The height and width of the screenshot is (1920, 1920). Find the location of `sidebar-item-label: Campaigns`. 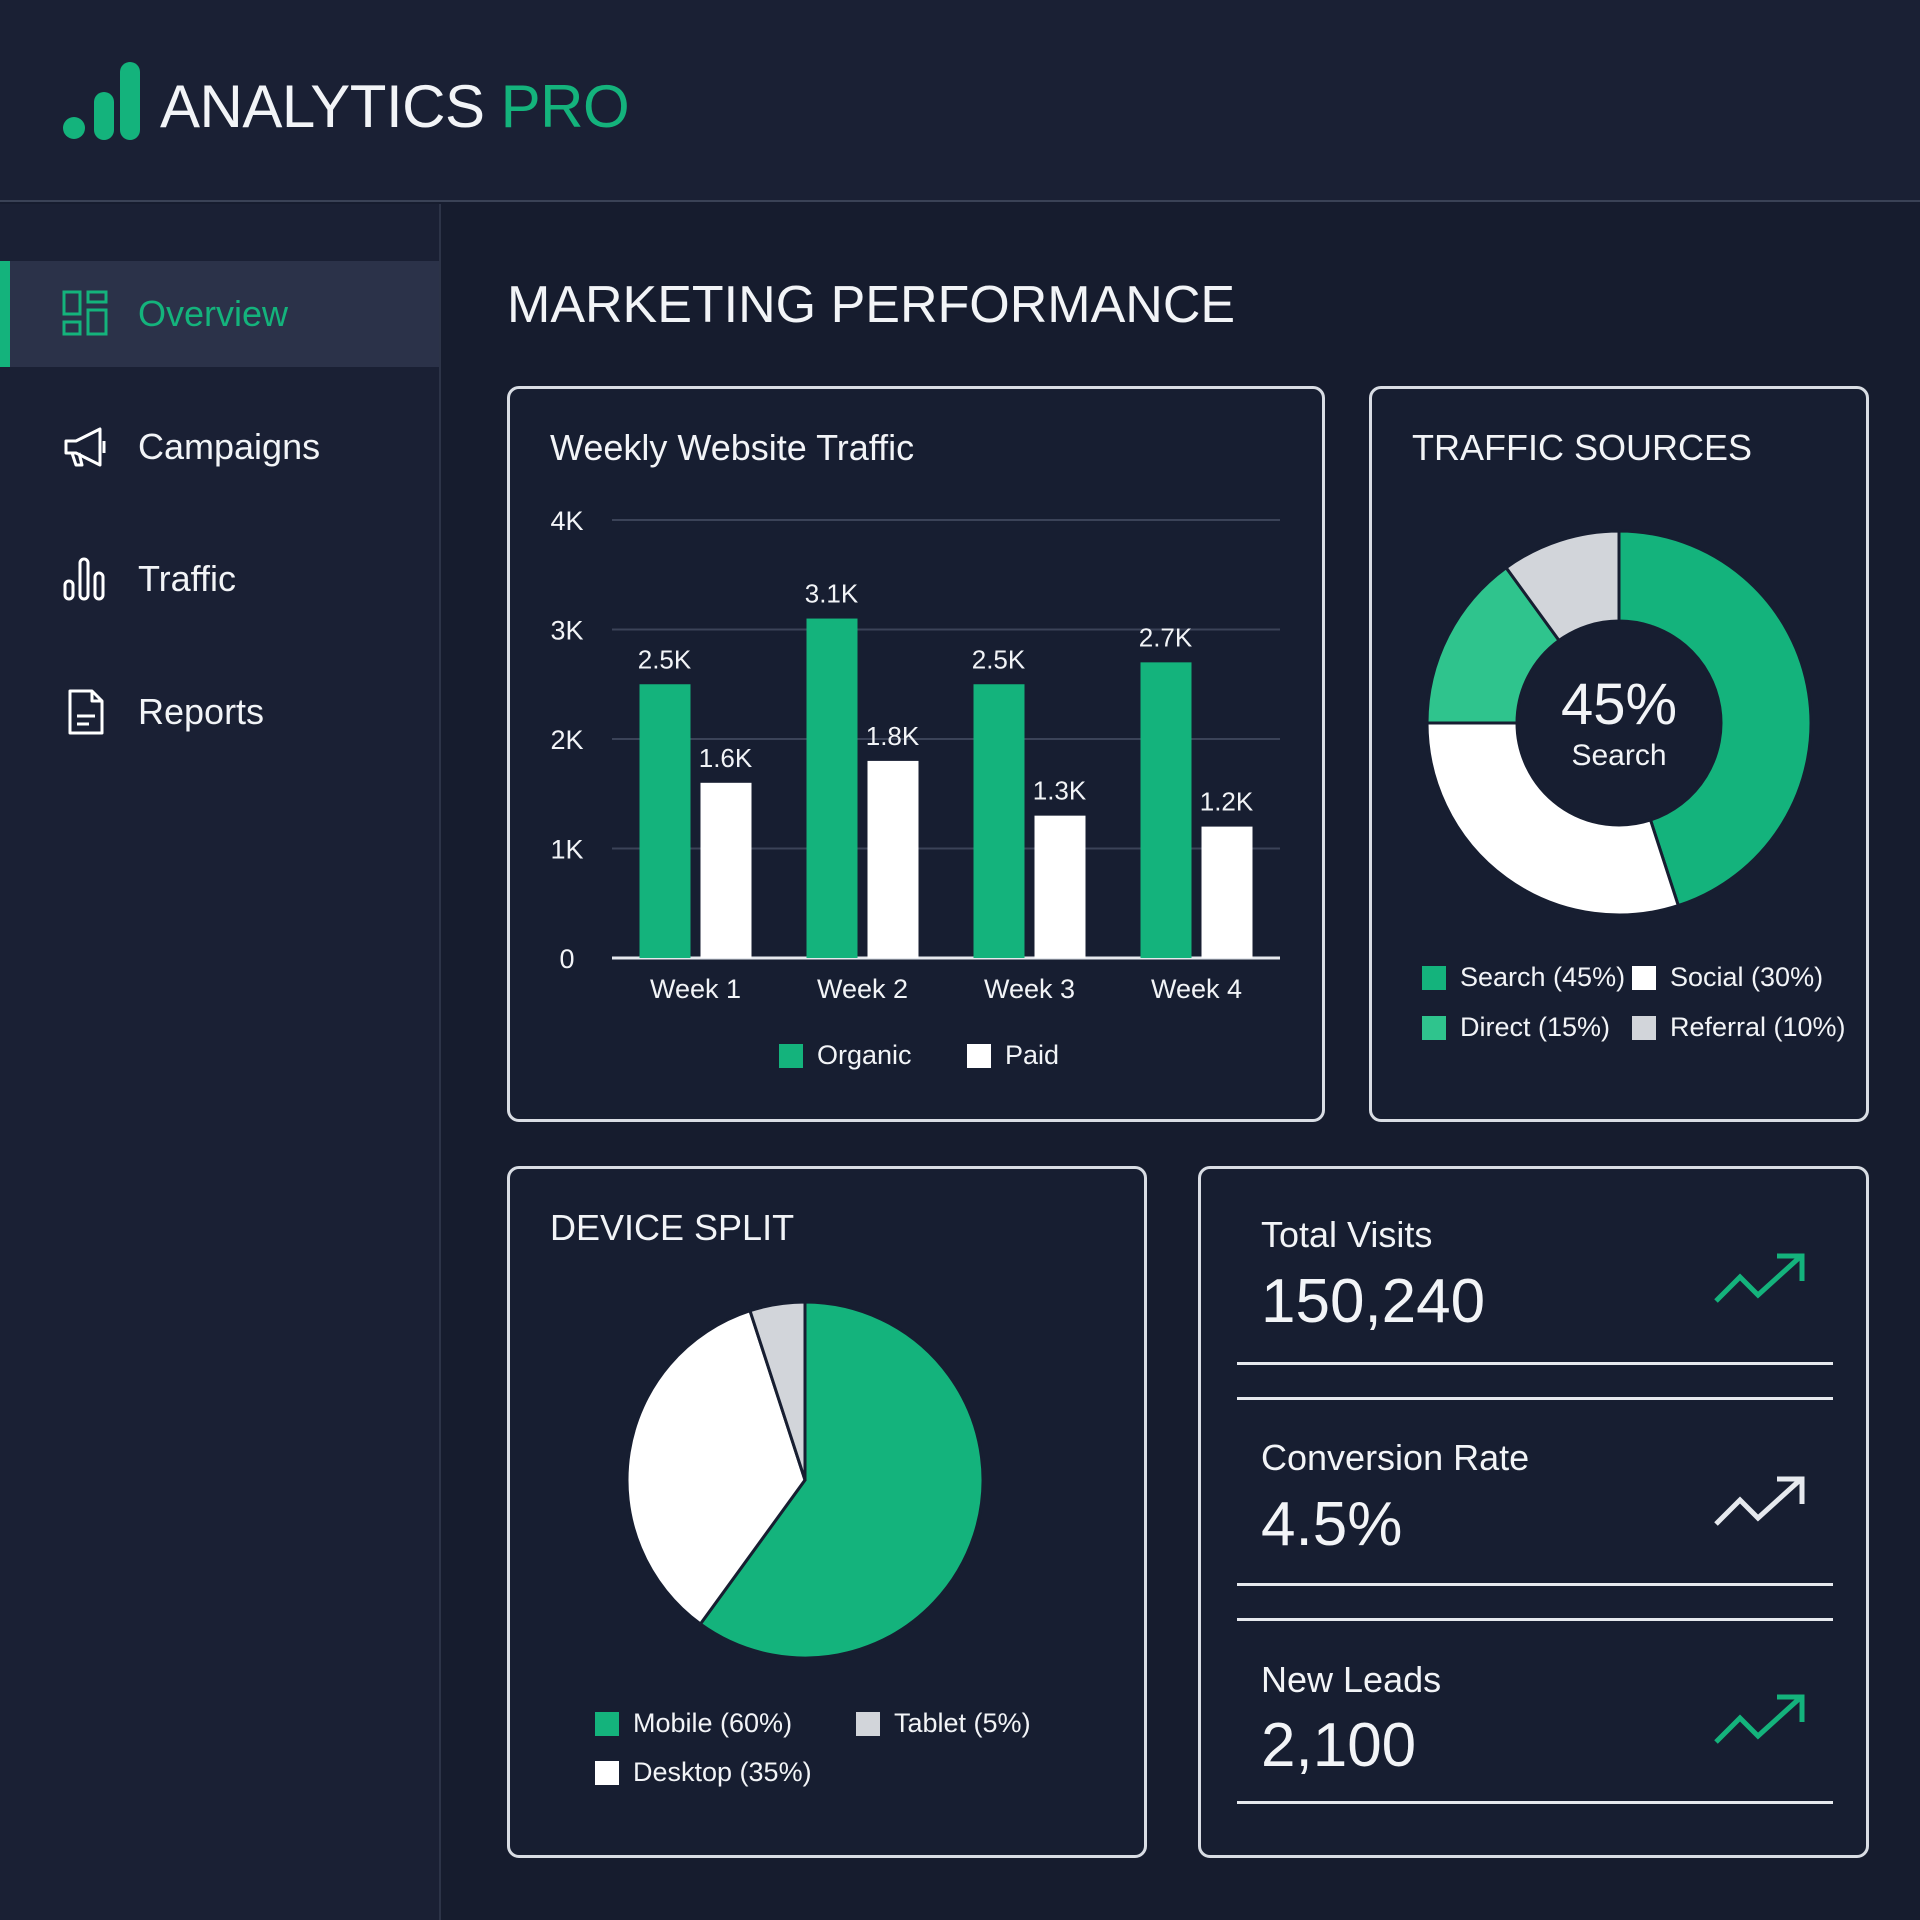

sidebar-item-label: Campaigns is located at coordinates (229, 446).